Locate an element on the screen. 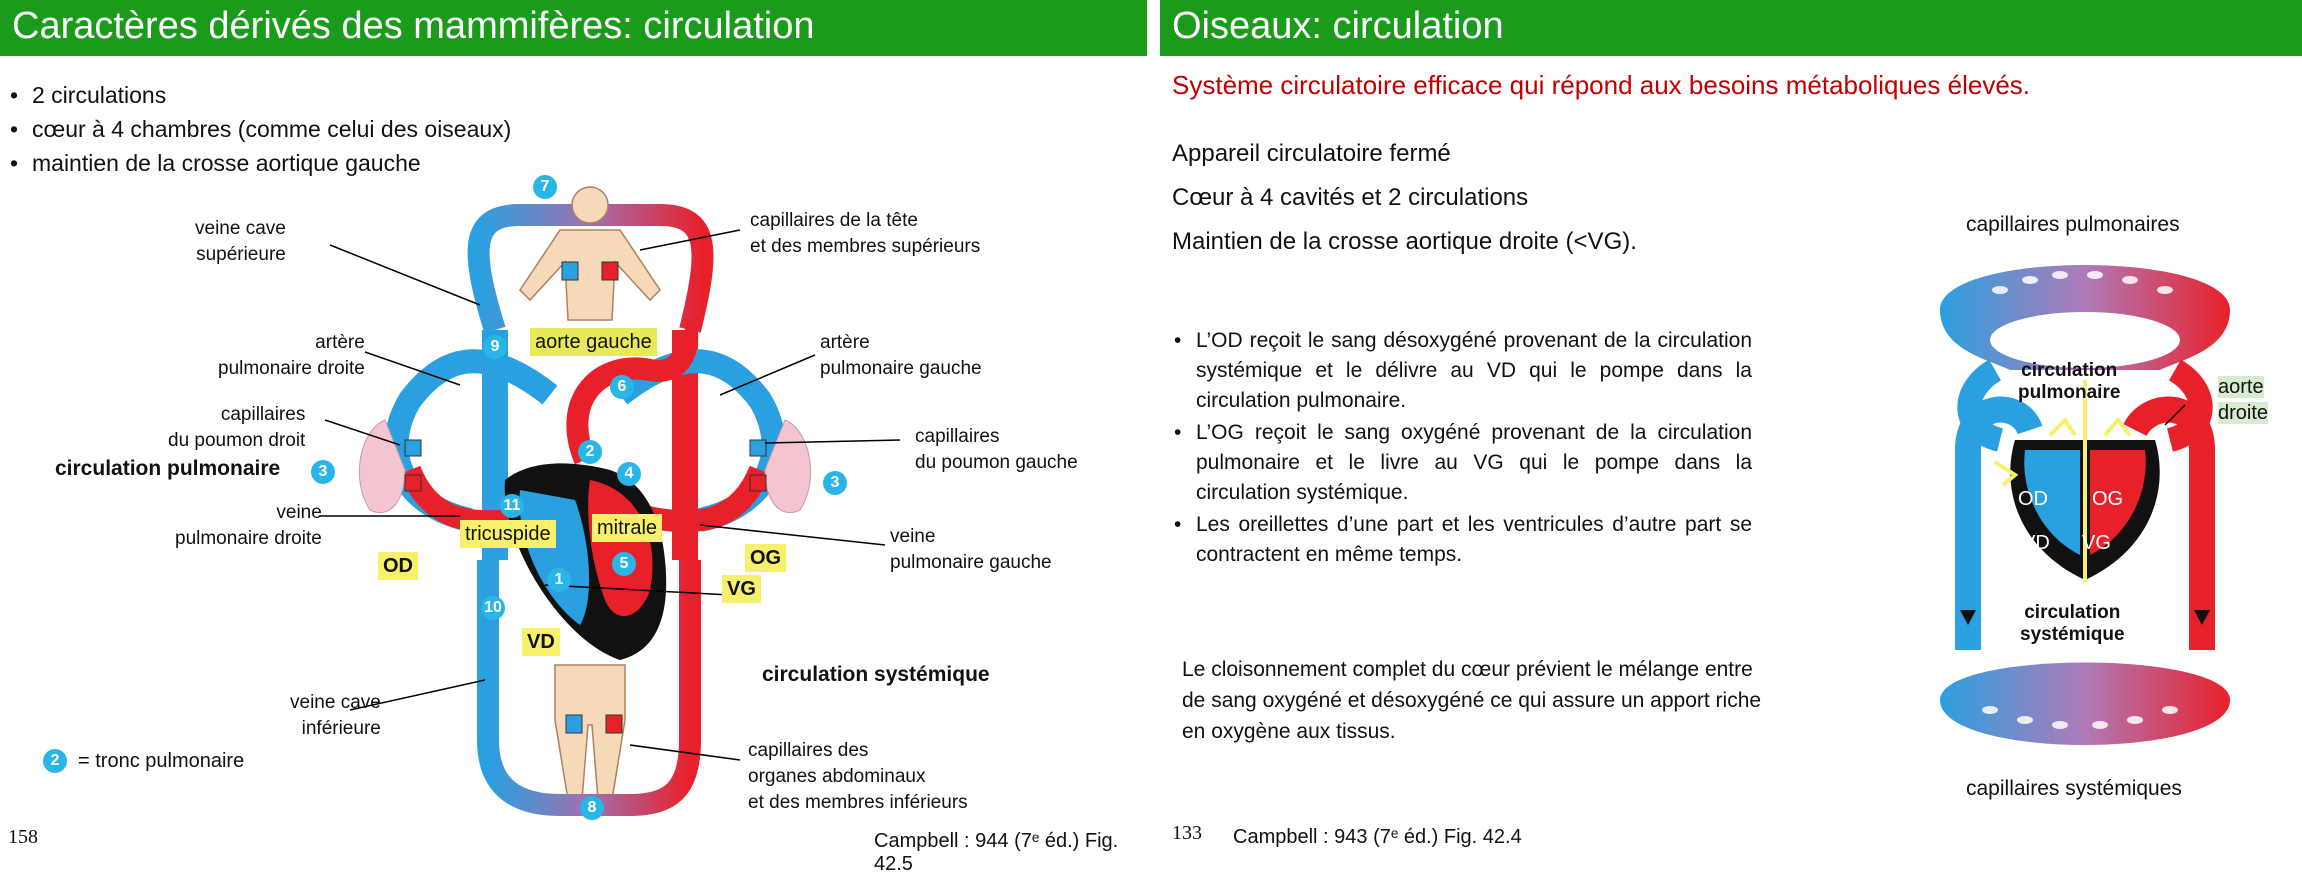 Image resolution: width=2302 pixels, height=876 pixels. slide-title: Oiseaux: circulation is located at coordinates (1731, 28).